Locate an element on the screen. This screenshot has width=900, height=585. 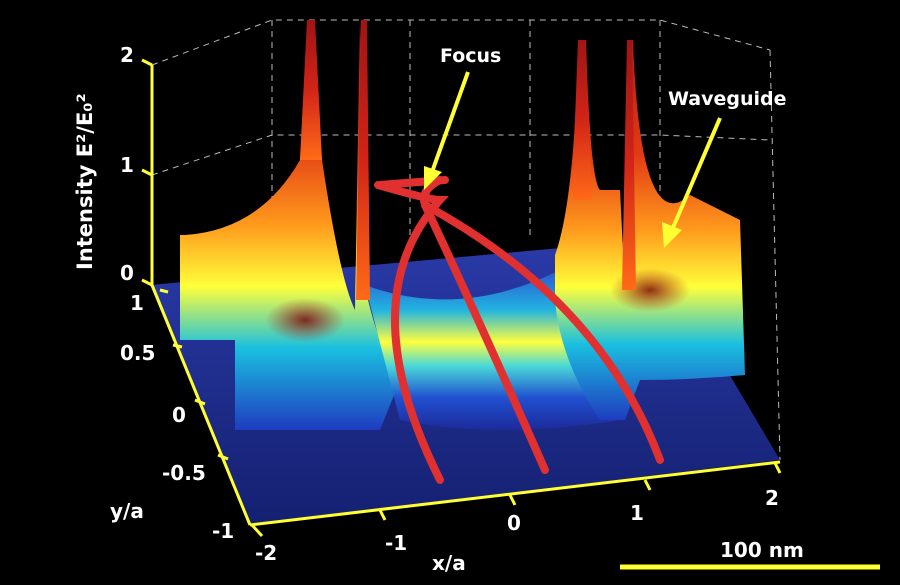
z-tick-0: 0 is located at coordinates (127, 273).